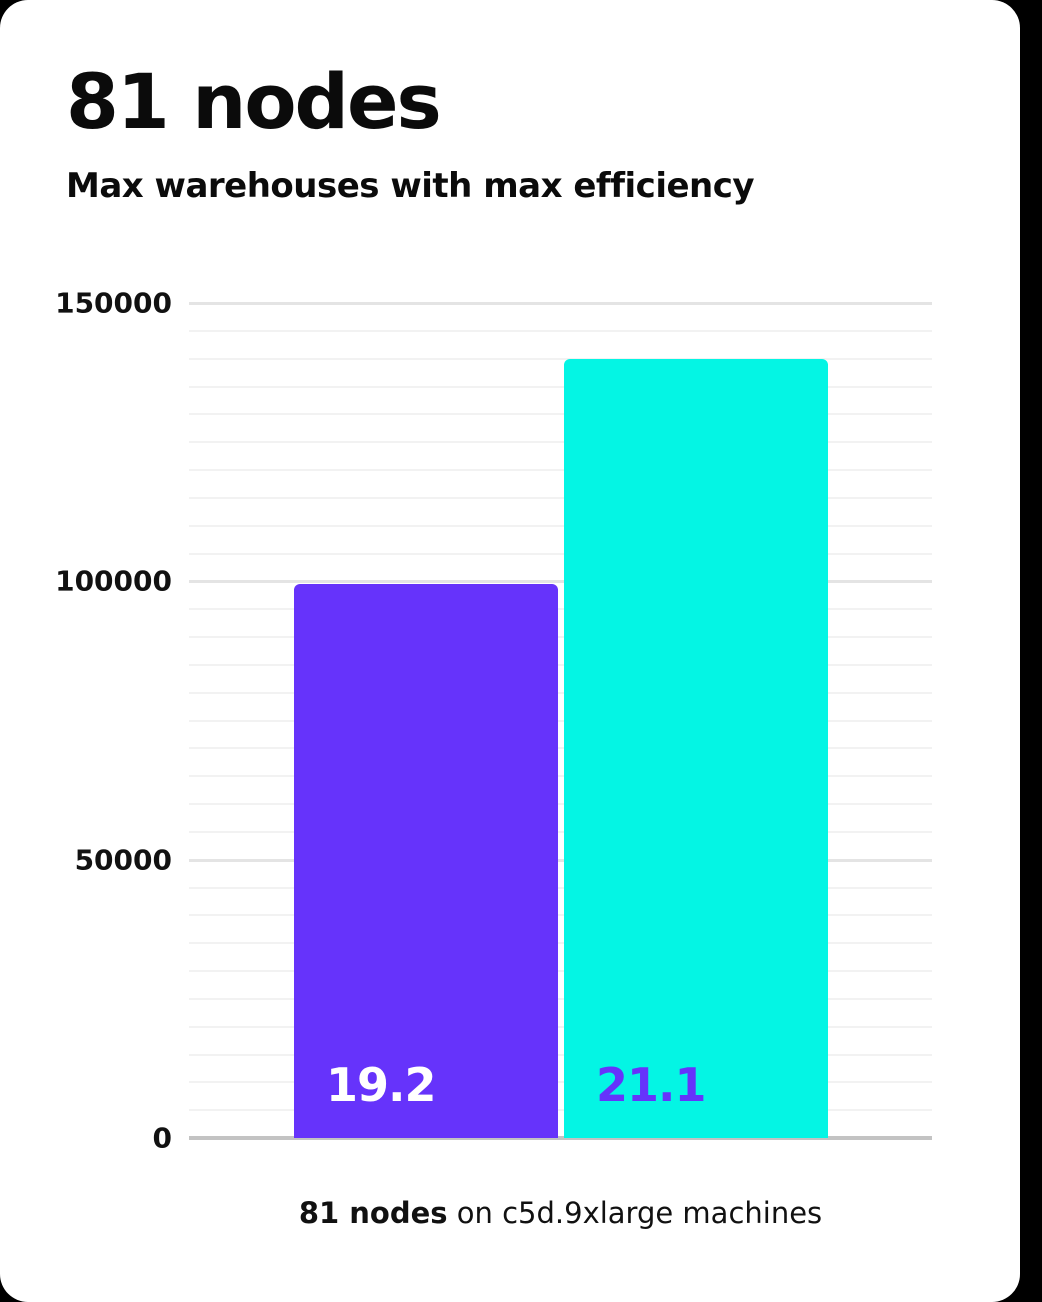  What do you see at coordinates (86, 721) in the screenshot?
I see `y-axis-tick-labels: 0 50000 100000 150000` at bounding box center [86, 721].